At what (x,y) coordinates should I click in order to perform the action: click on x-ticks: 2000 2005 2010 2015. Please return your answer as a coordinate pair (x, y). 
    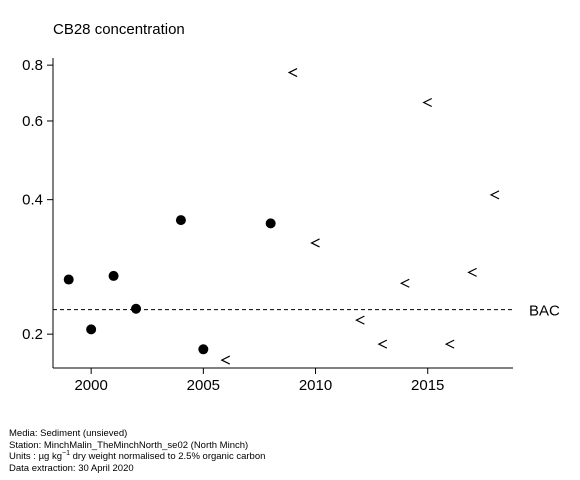
    Looking at the image, I should click on (259, 381).